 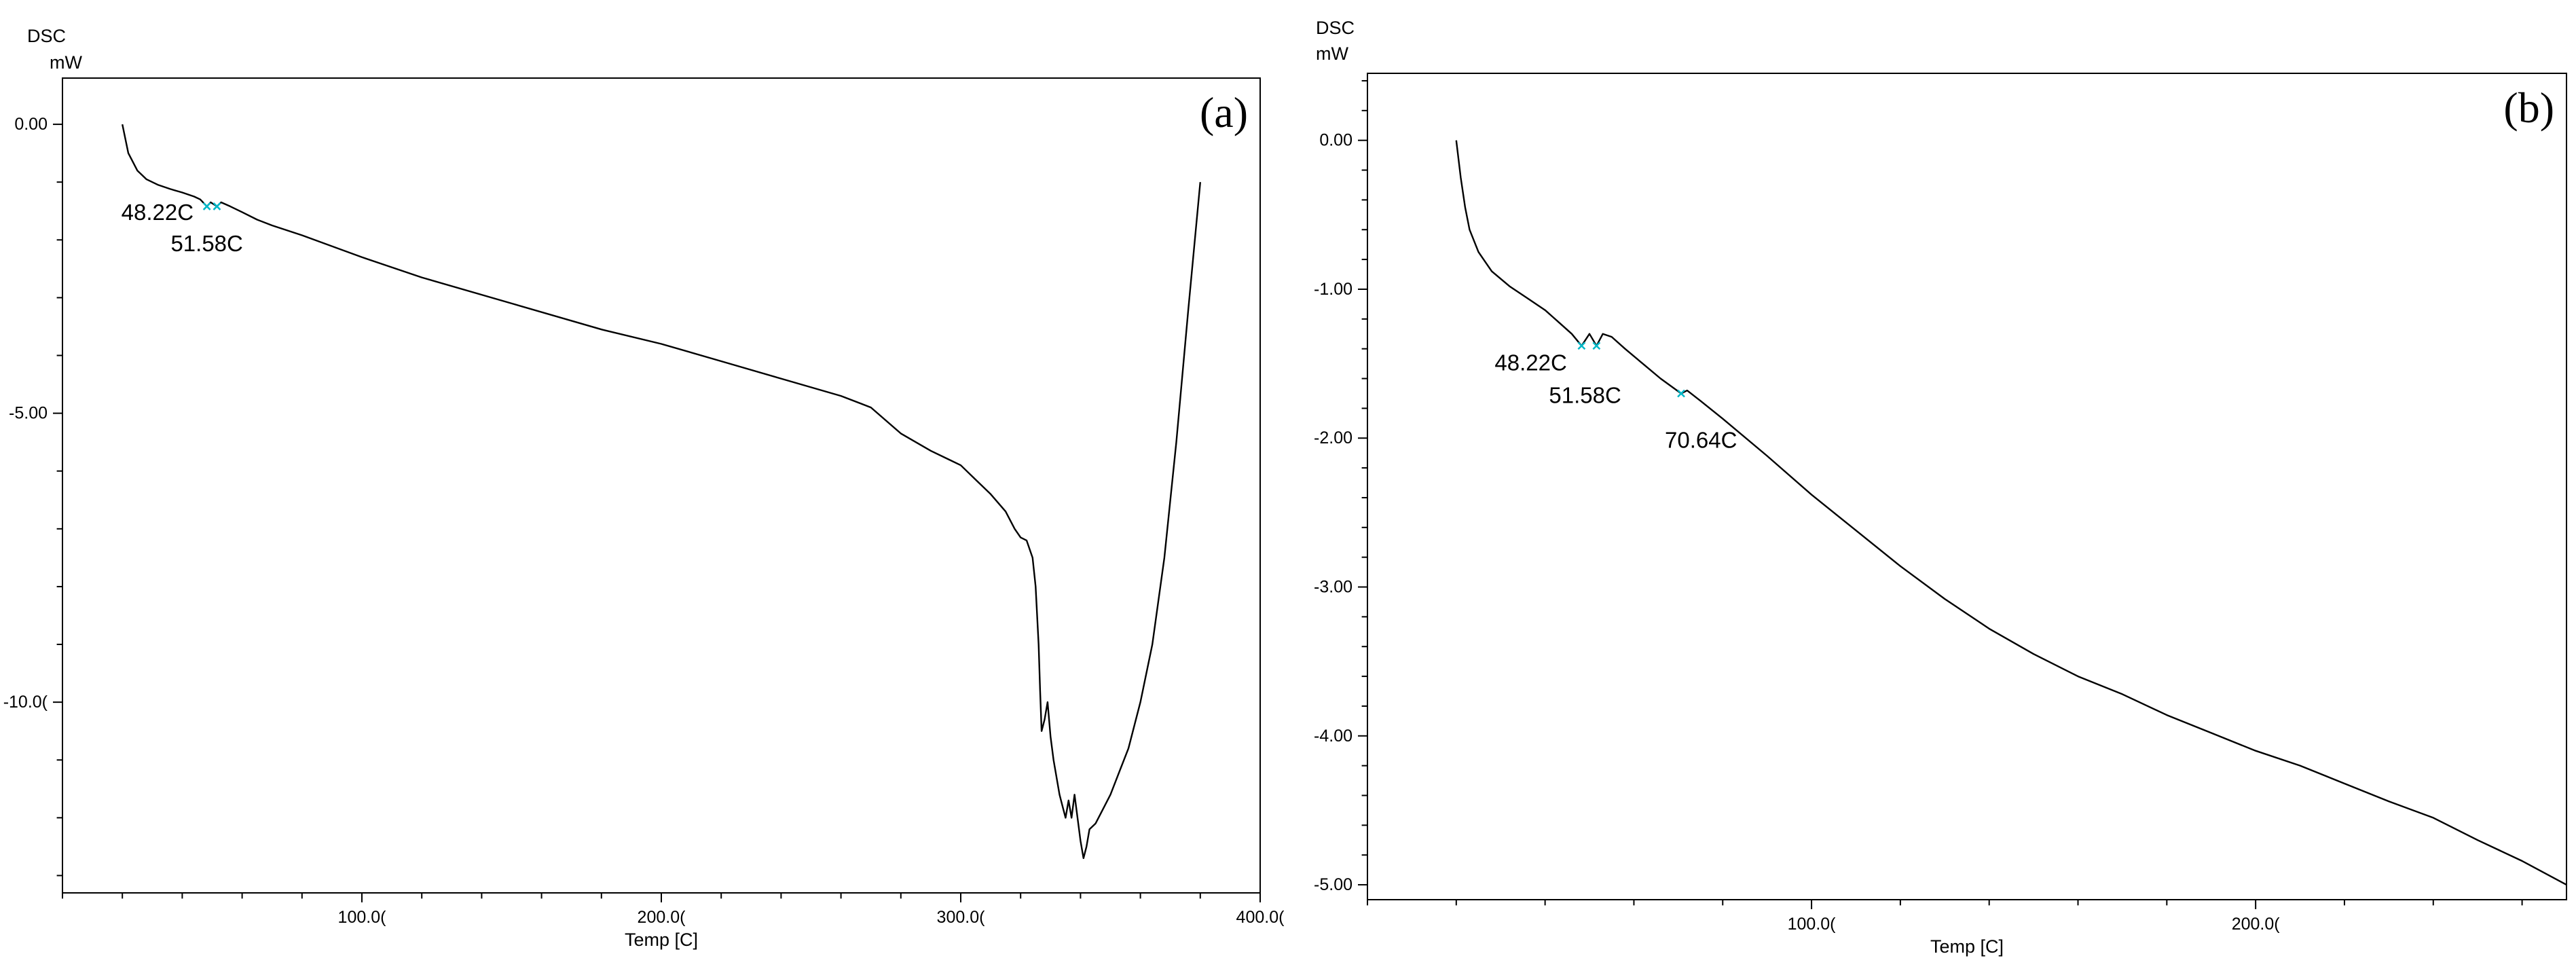 What do you see at coordinates (1333, 588) in the screenshot?
I see `y-tick-label: -3.00` at bounding box center [1333, 588].